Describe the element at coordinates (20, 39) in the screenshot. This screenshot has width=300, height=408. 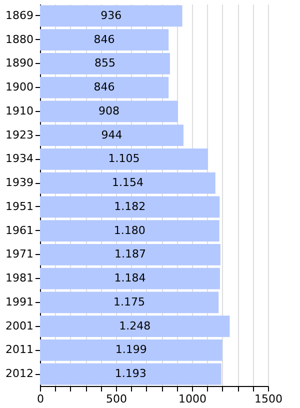
I see `y-tick-label: 1880` at that location.